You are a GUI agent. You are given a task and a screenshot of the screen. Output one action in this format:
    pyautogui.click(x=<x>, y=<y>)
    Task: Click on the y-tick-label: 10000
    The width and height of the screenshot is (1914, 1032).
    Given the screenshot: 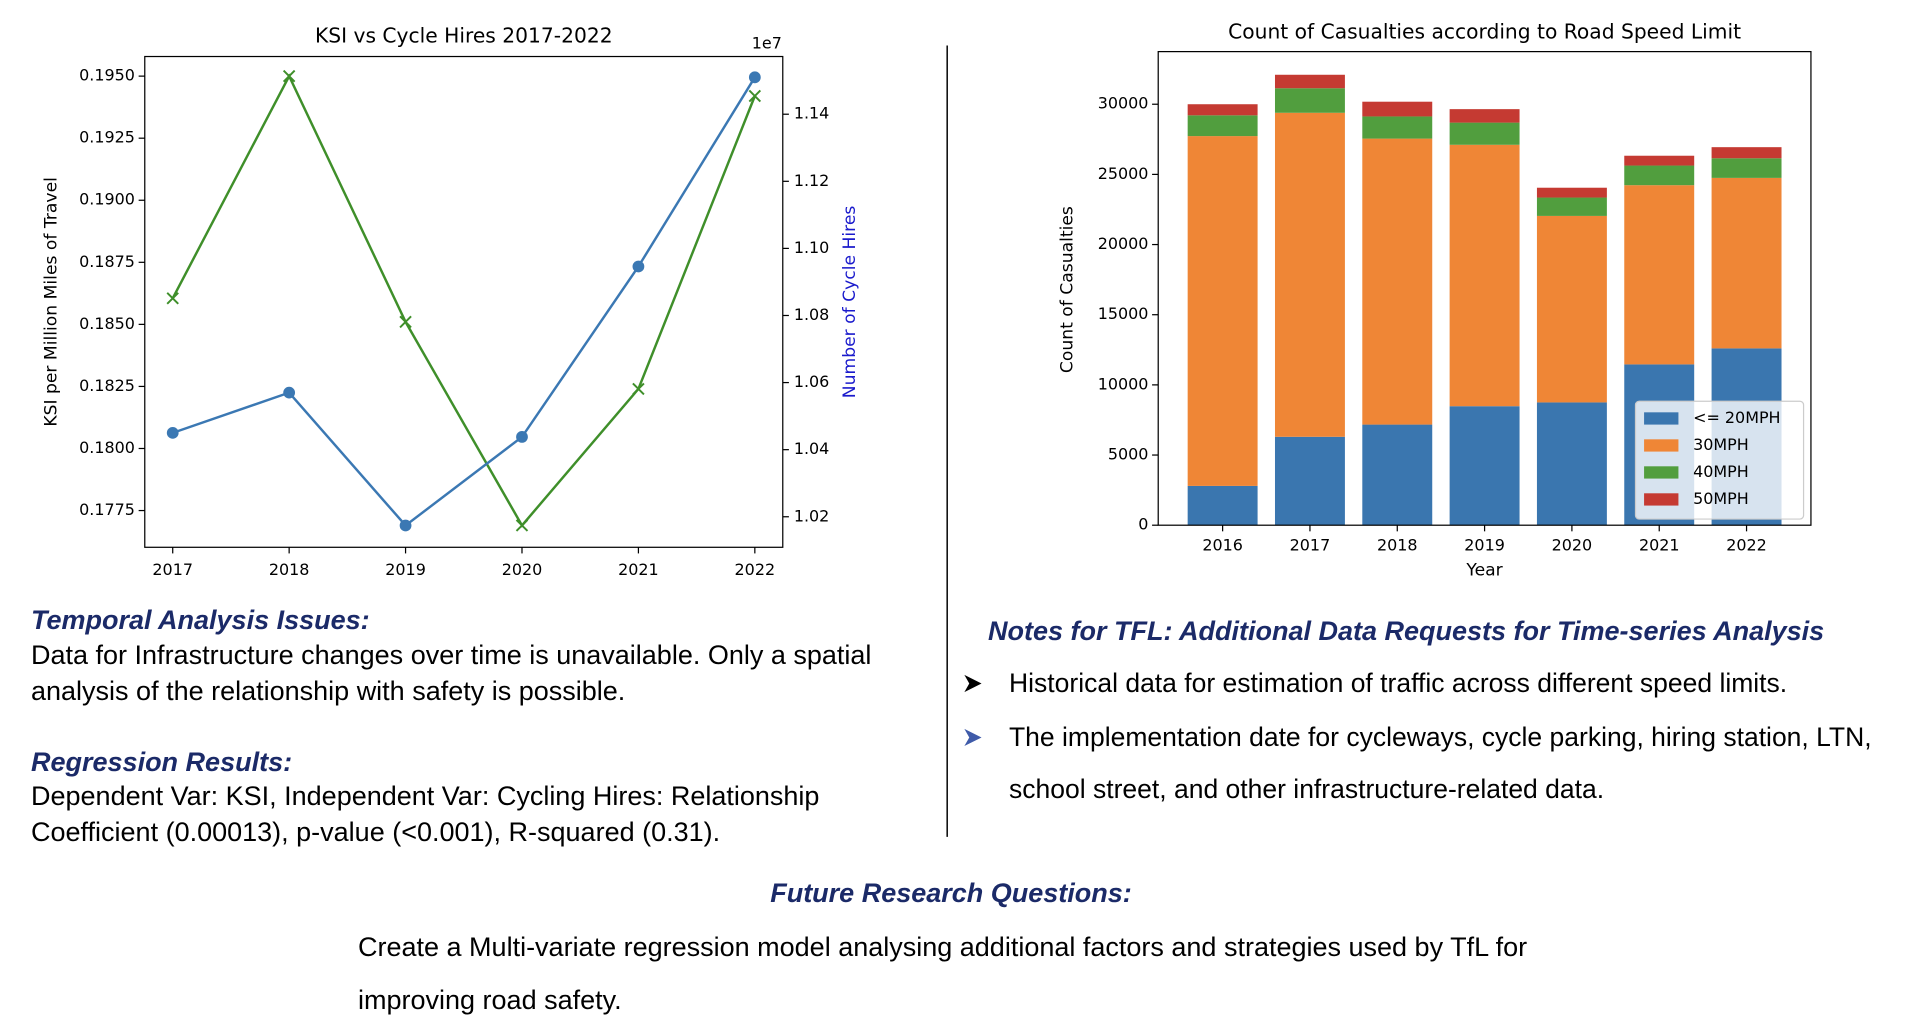 What is the action you would take?
    pyautogui.click(x=1123, y=383)
    